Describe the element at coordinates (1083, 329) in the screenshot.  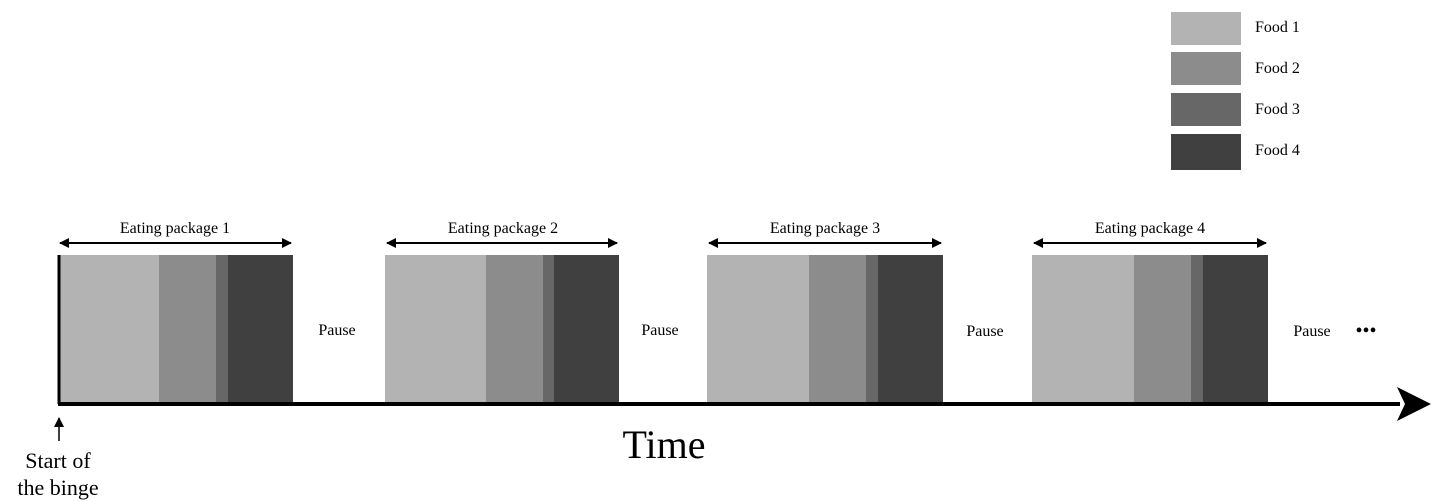
I see `package-4-food-1-block` at that location.